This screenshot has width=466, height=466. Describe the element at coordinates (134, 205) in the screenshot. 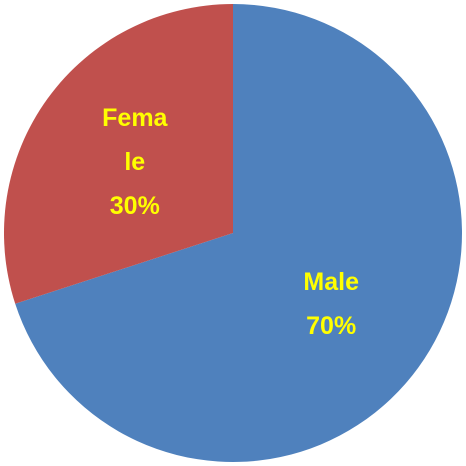

I see `value-label: 30%` at that location.